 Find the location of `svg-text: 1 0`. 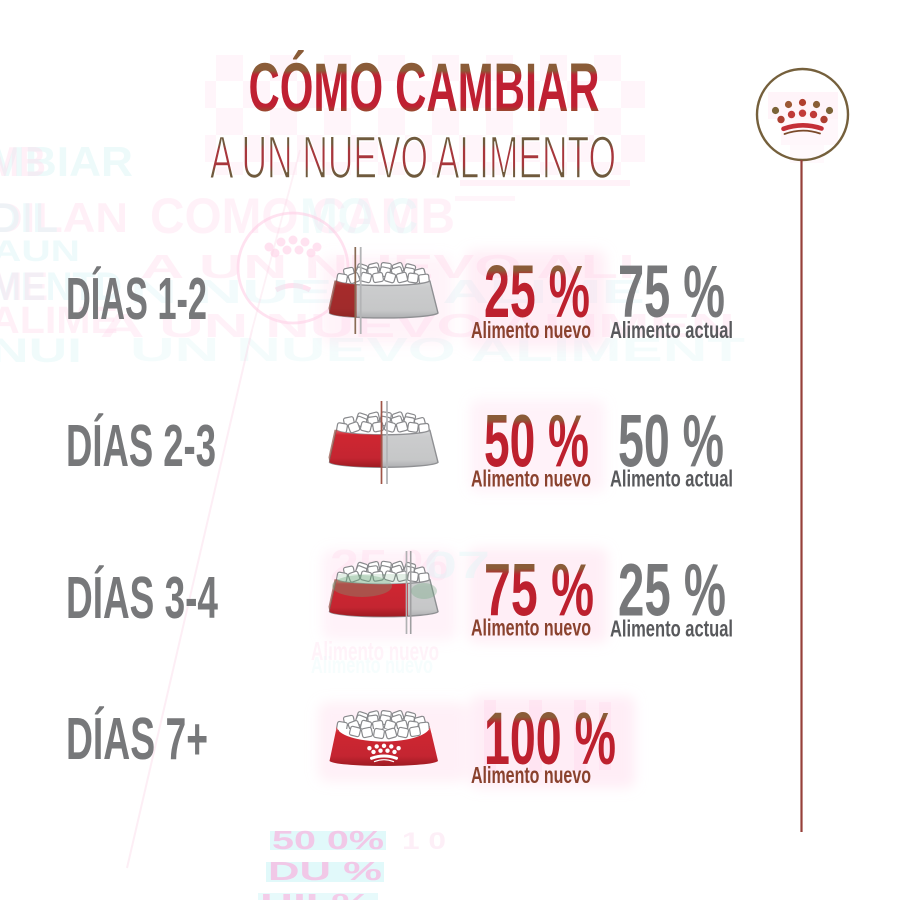

svg-text: 1 0 is located at coordinates (424, 841).